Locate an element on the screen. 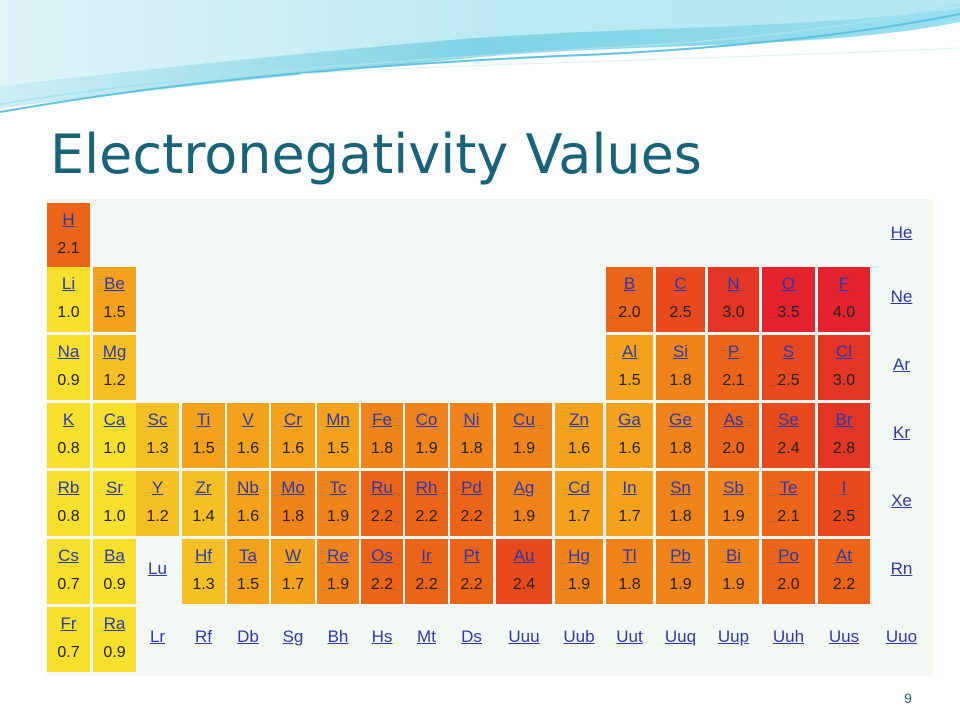 This screenshot has width=960, height=720. element-symbol-link: Uuo is located at coordinates (901, 636).